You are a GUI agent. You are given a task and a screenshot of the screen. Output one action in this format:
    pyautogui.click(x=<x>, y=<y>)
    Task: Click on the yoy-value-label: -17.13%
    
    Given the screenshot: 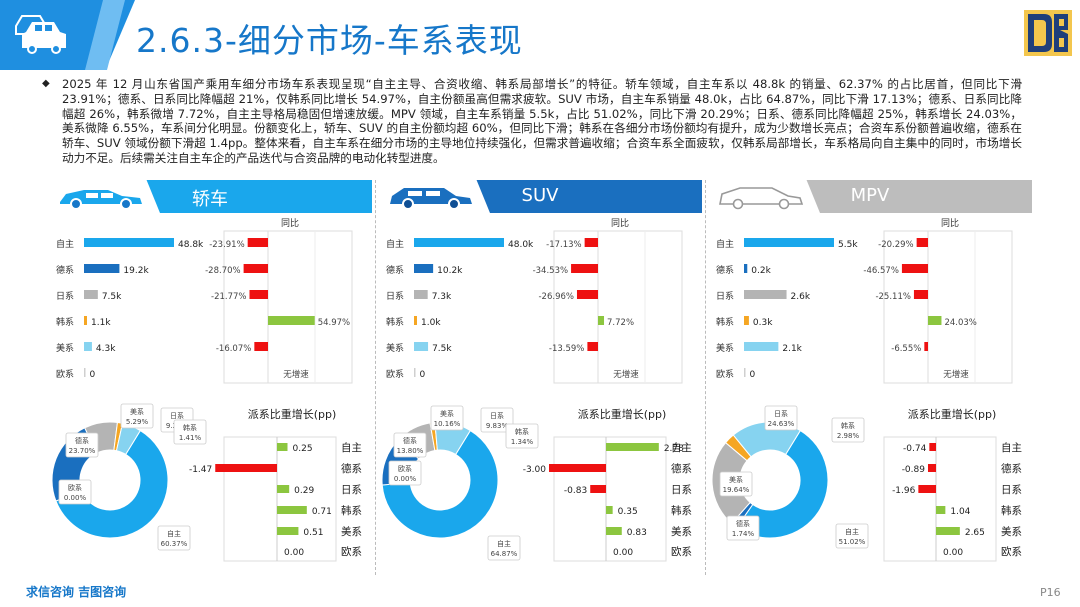 What is the action you would take?
    pyautogui.click(x=563, y=245)
    